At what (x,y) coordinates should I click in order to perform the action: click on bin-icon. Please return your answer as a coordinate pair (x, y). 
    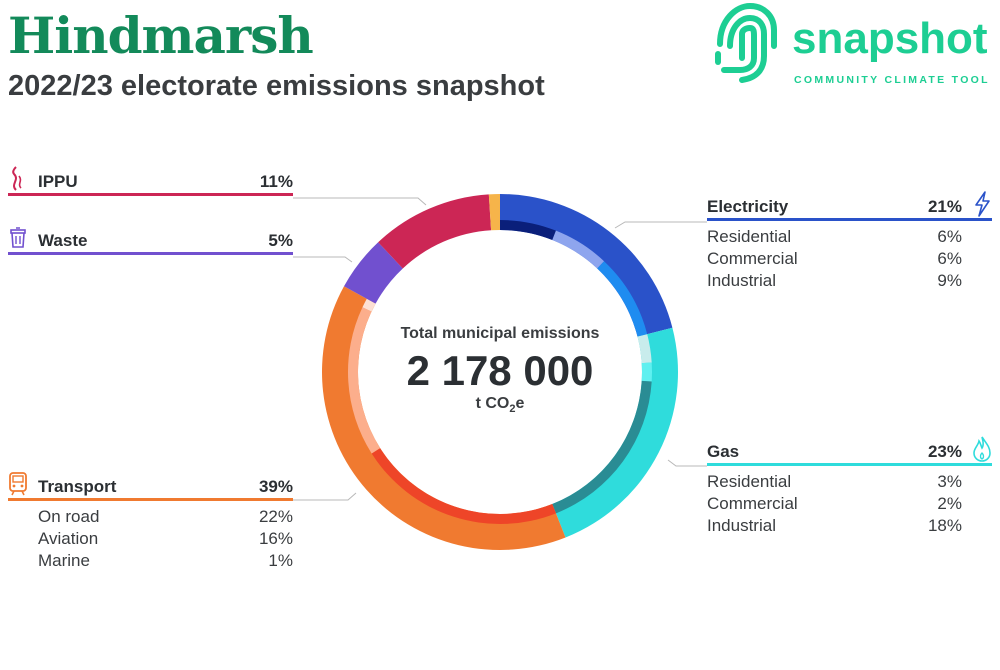
    Looking at the image, I should click on (18, 237).